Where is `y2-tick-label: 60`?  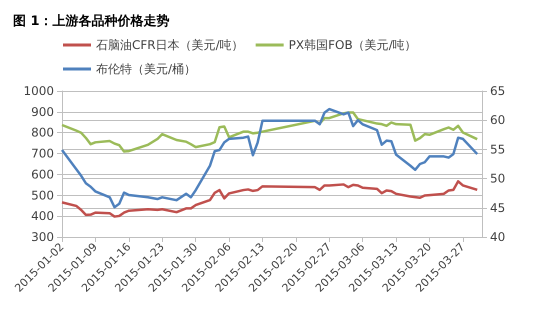
y2-tick-label: 60 is located at coordinates (498, 120).